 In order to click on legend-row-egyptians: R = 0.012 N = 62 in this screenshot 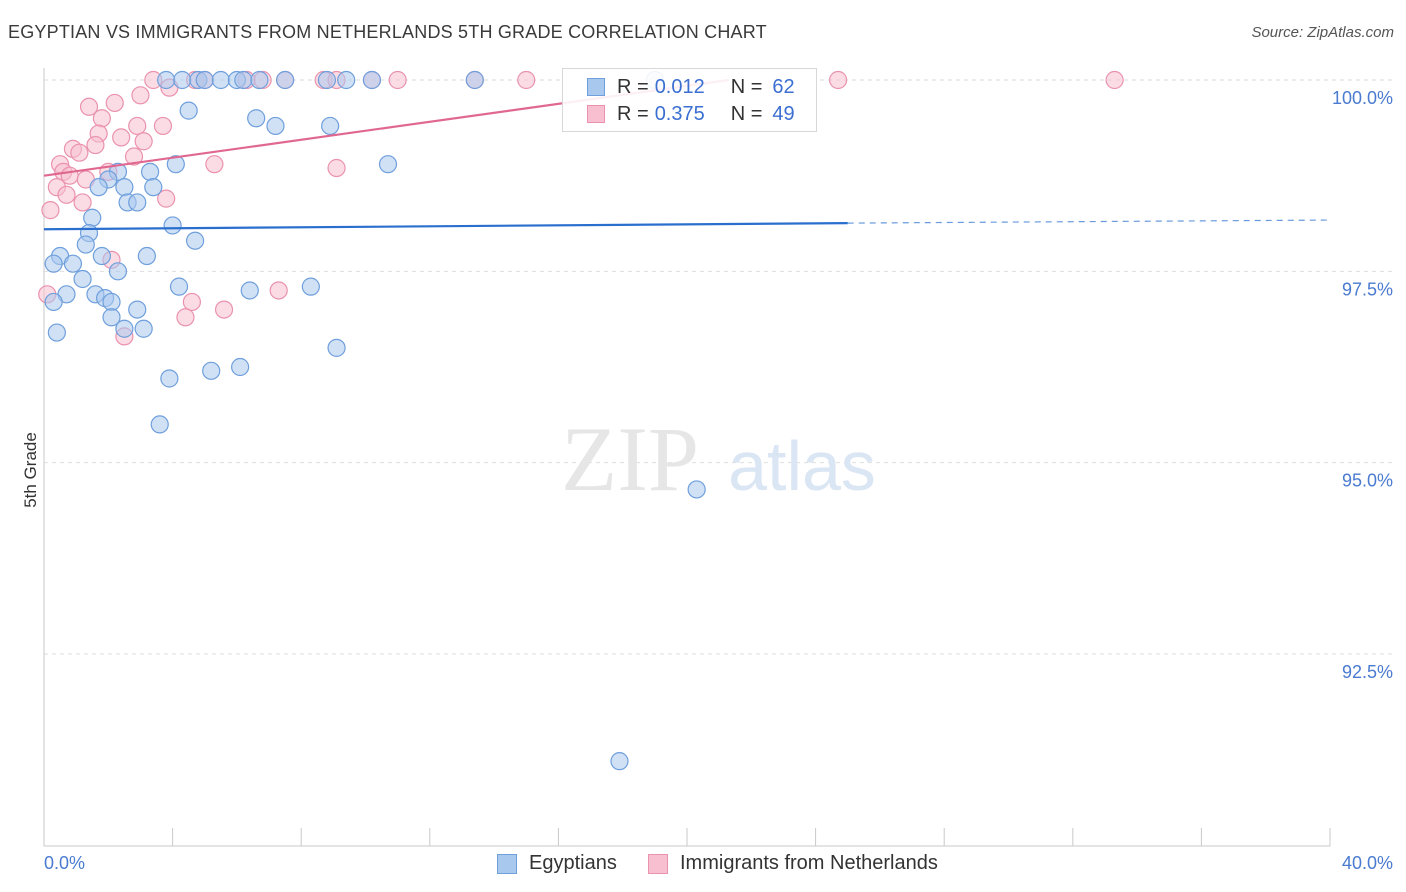, I will do `click(691, 87)`.